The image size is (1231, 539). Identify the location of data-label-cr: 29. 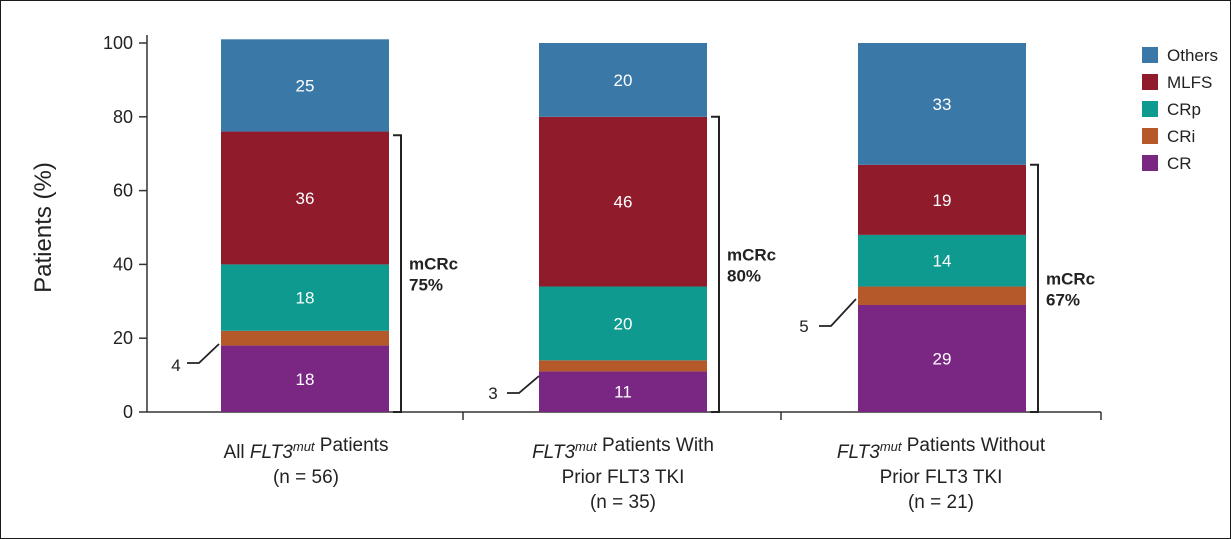
(942, 358).